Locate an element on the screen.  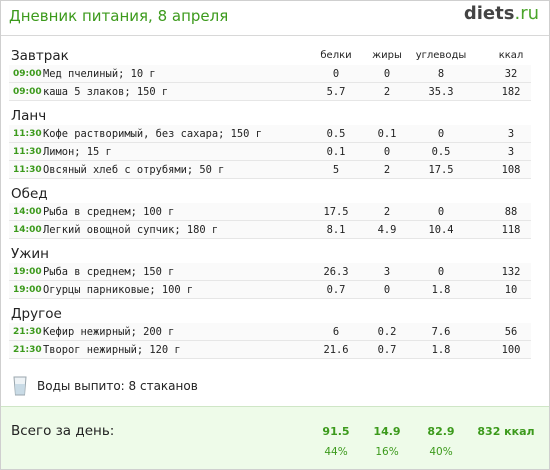
logo-suffix: .ru is located at coordinates (526, 13).